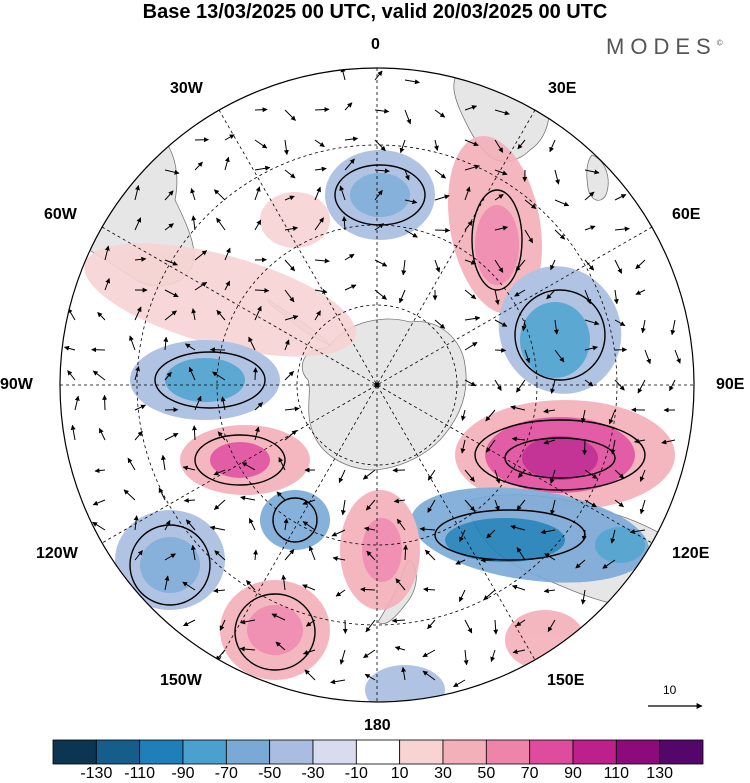 This screenshot has width=750, height=783. Describe the element at coordinates (399, 773) in the screenshot. I see `colorbar-tick-label: 10` at that location.